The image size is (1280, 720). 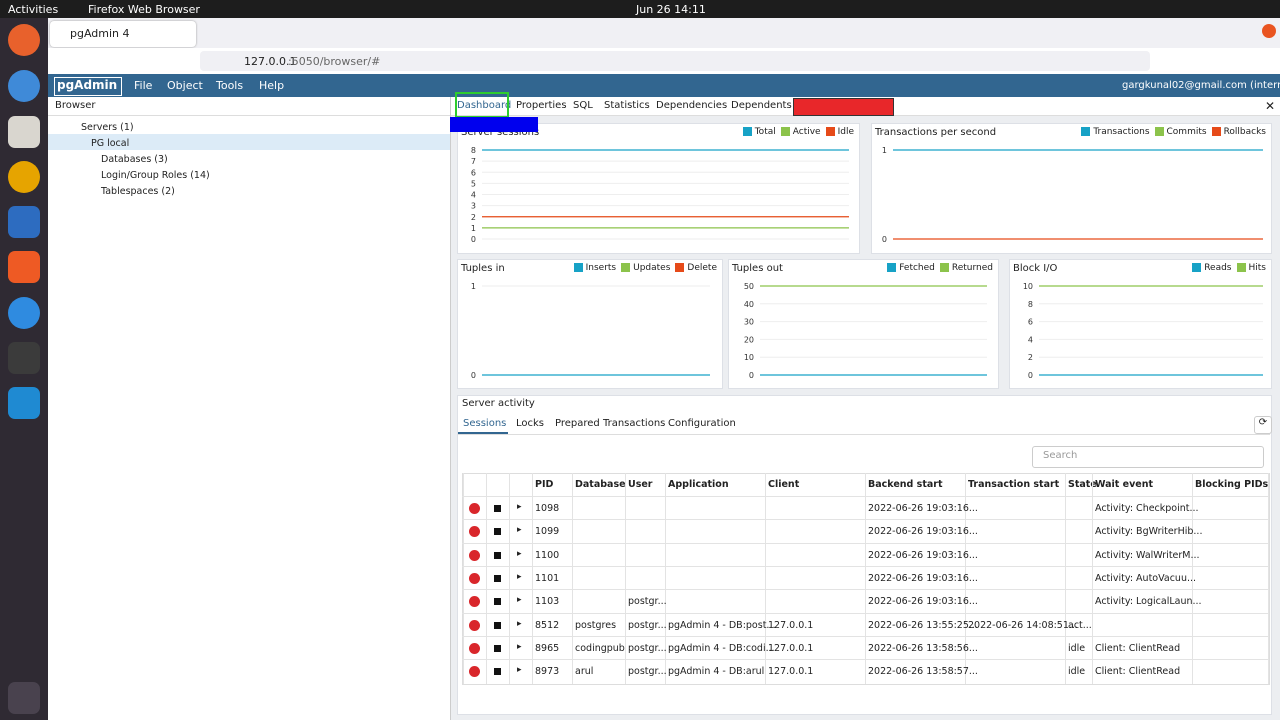 I want to click on menu-item: Help, so click(x=272, y=85).